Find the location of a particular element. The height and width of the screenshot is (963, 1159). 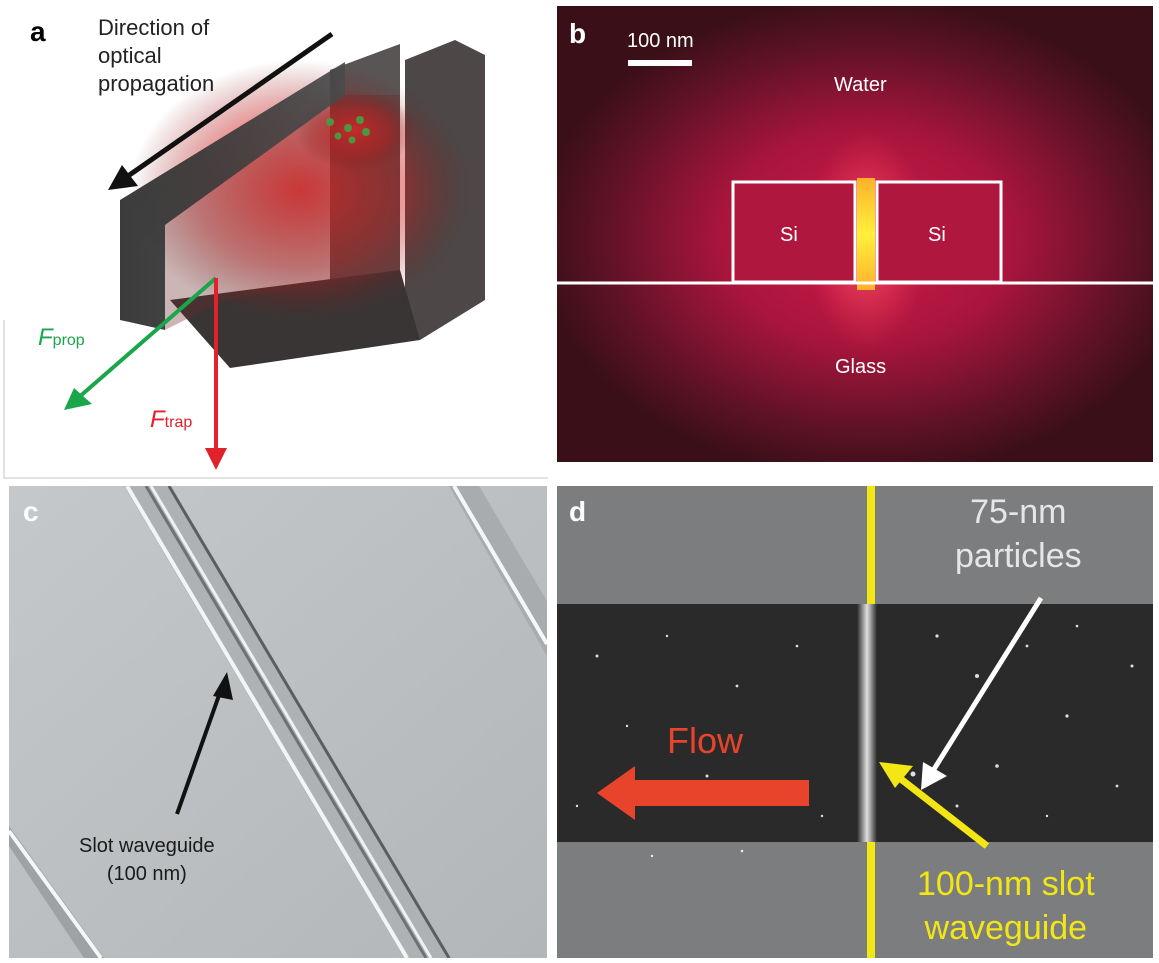

flow-arrow-shaft is located at coordinates (719, 793).